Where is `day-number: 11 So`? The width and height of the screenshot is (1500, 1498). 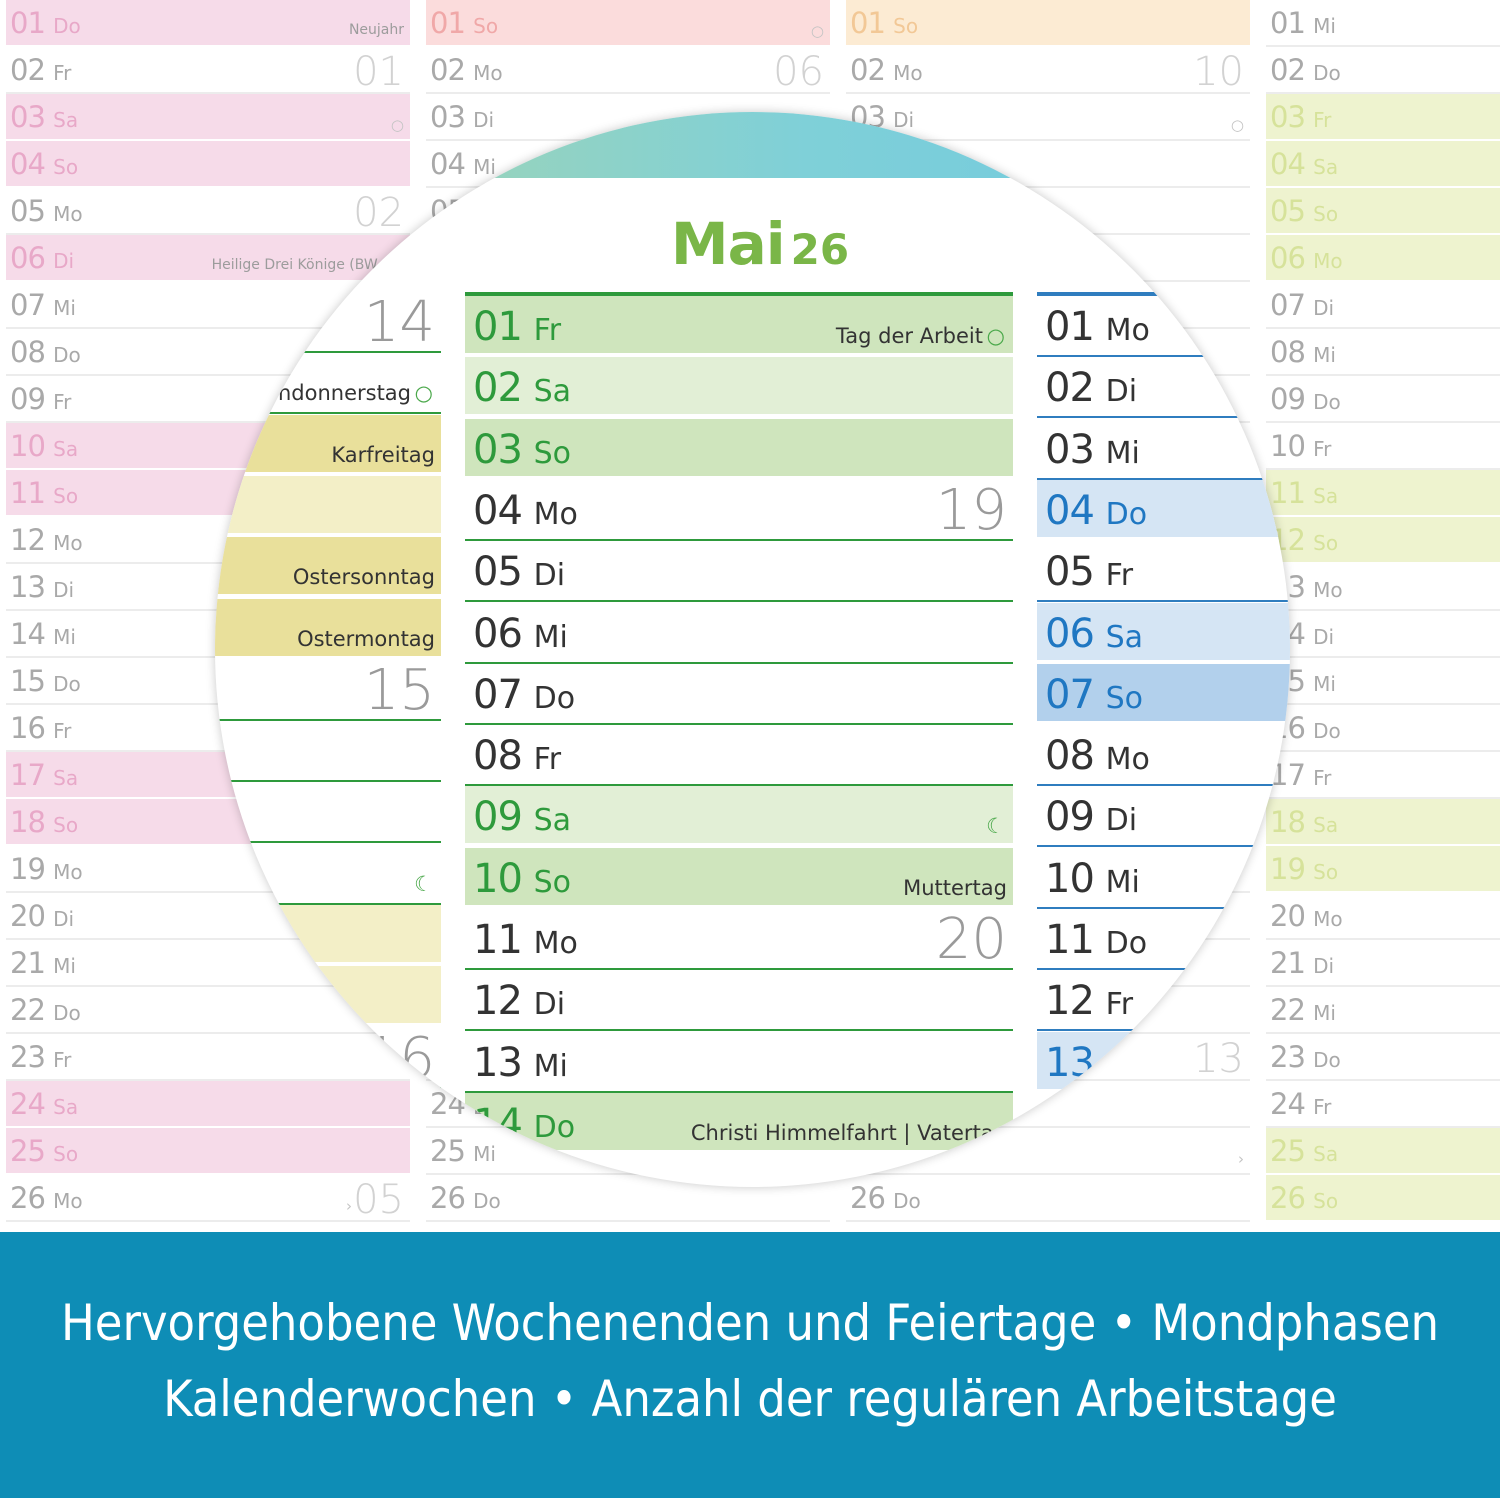
day-number: 11 So is located at coordinates (44, 494).